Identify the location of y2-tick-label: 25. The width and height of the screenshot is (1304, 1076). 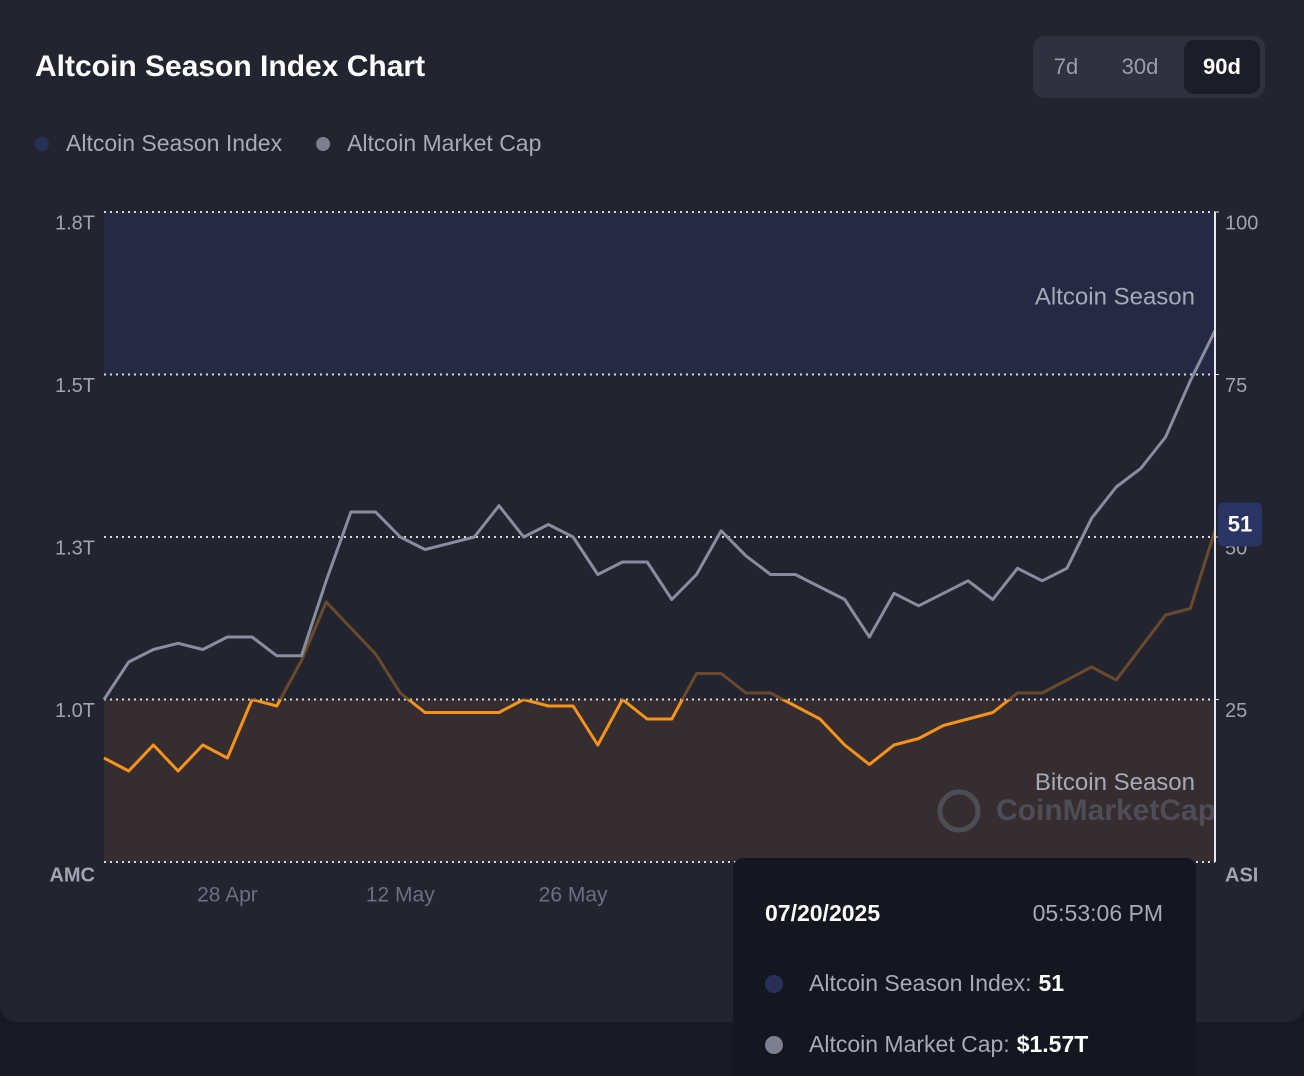
(1236, 711).